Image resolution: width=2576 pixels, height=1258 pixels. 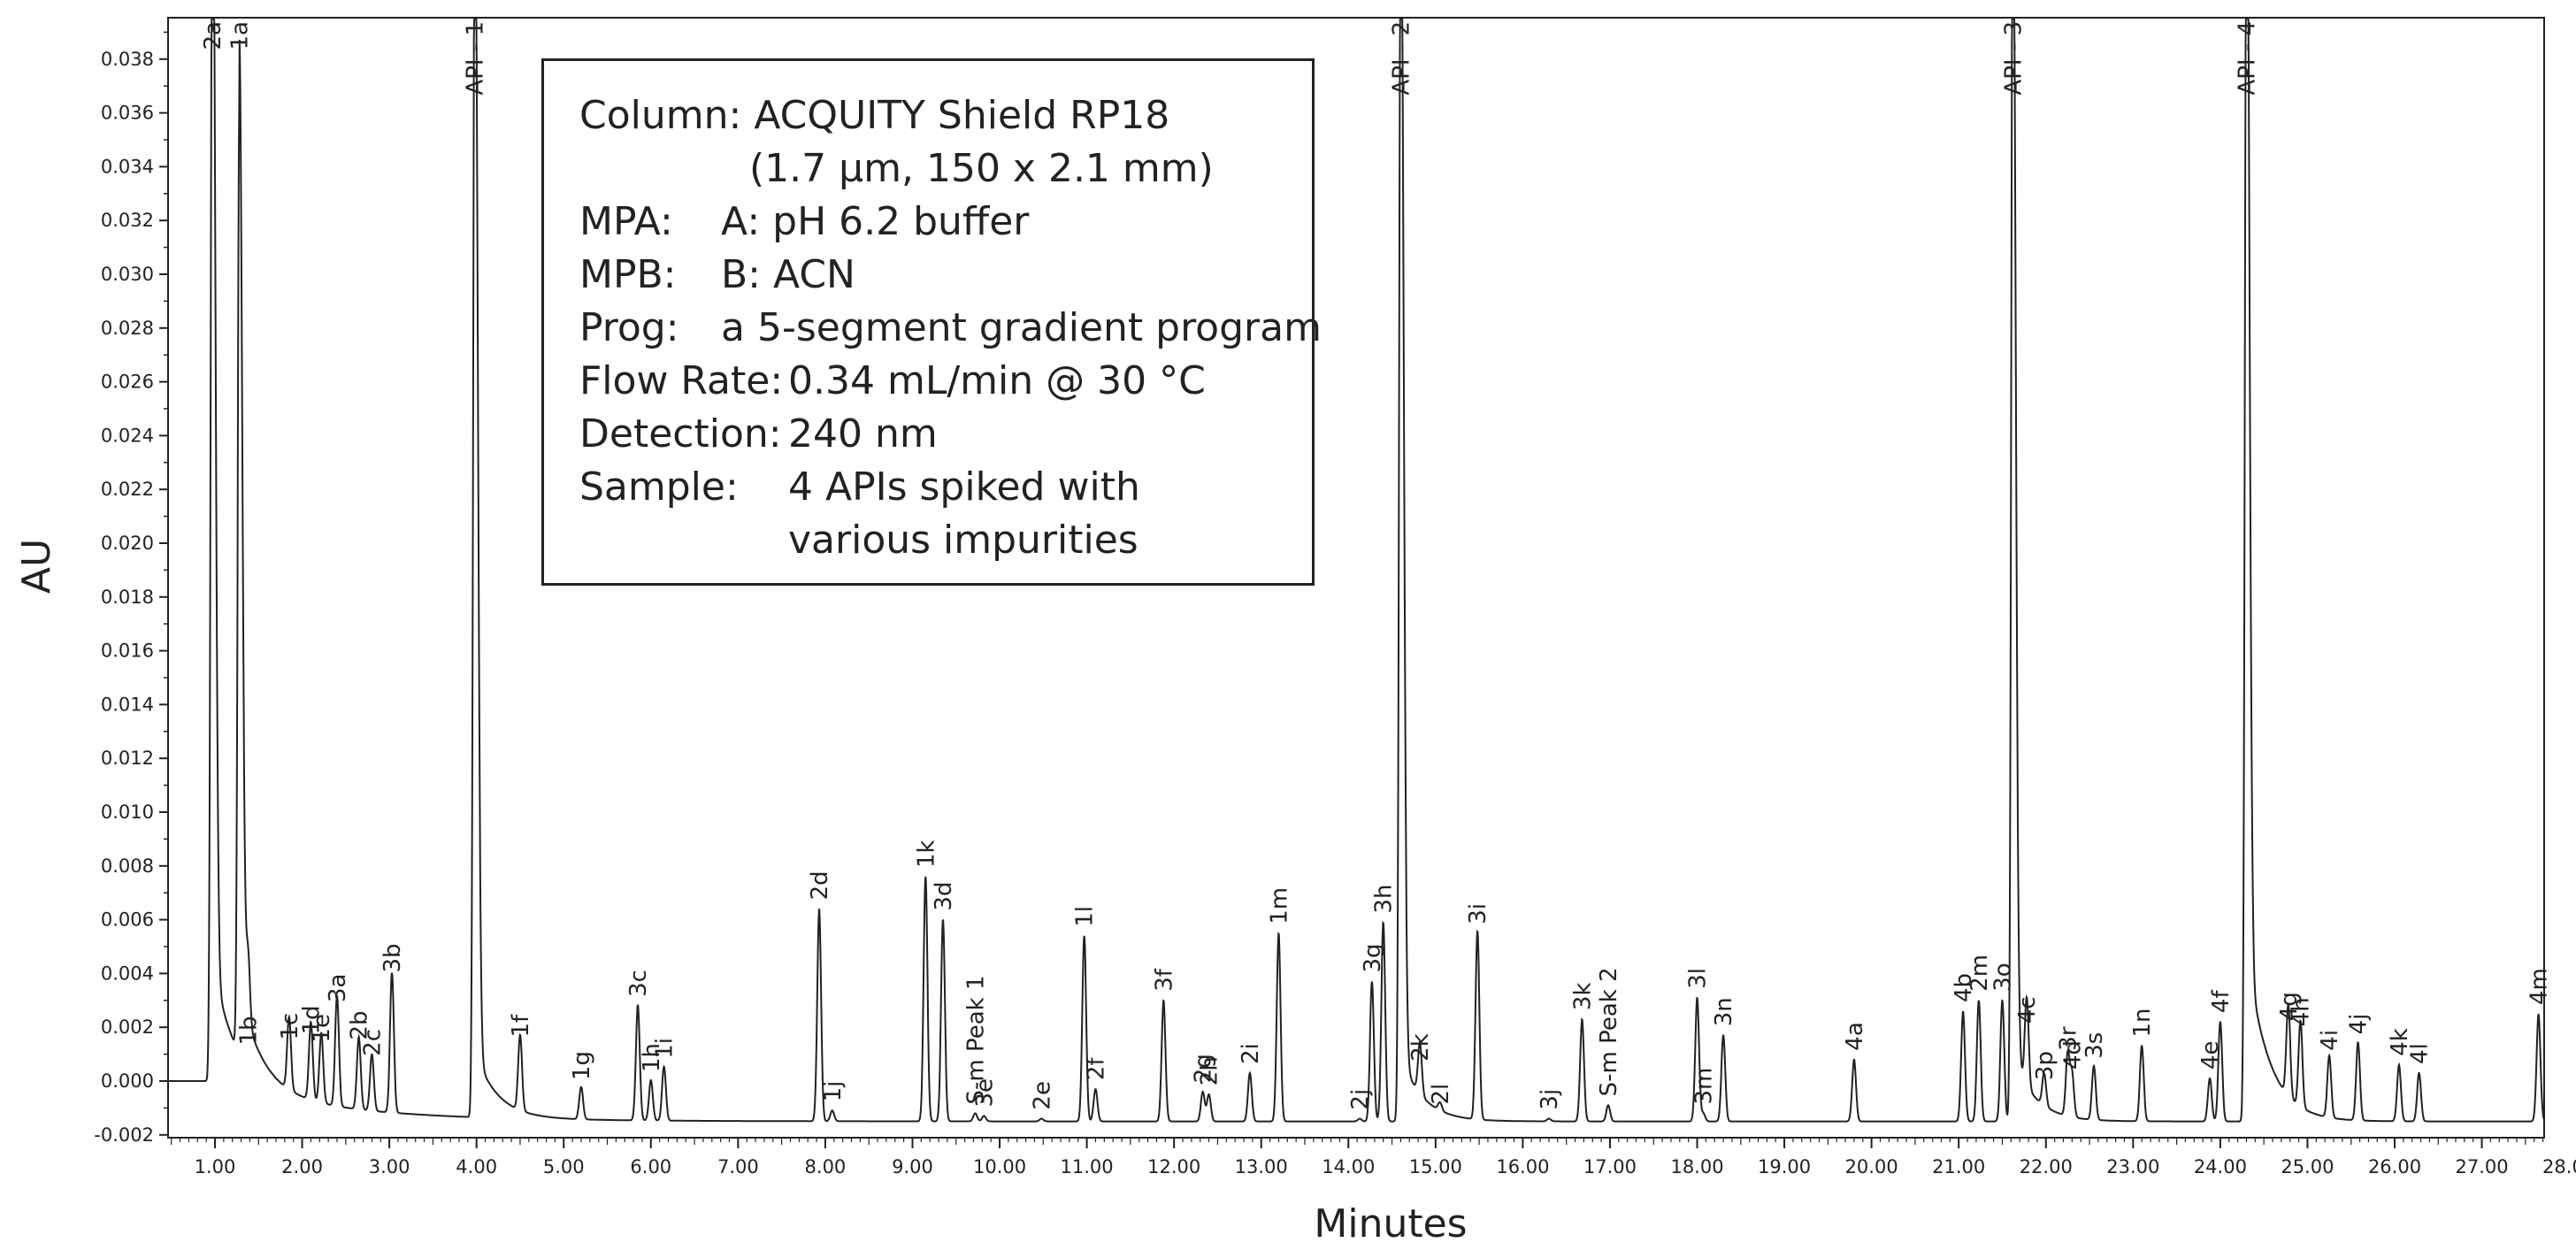 I want to click on peak-label: 3s, so click(x=2095, y=1045).